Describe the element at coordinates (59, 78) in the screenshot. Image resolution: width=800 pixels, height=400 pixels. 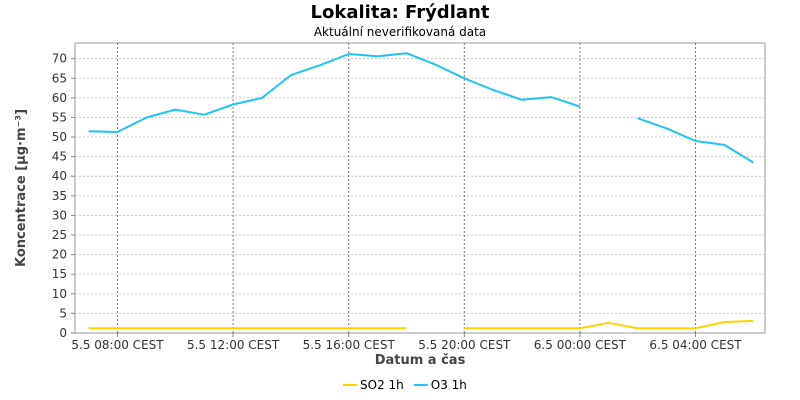
I see `y-tick-label: 65` at that location.